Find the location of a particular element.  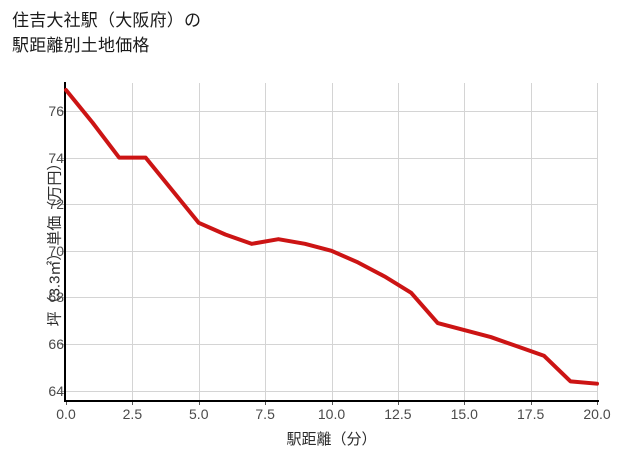

x-tick-label: 15.0 is located at coordinates (464, 414).